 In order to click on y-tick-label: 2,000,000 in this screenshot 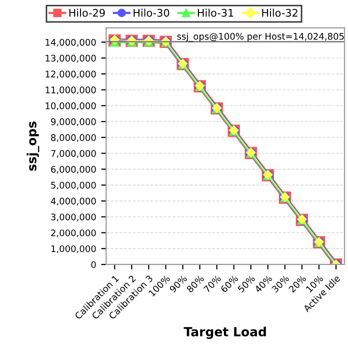, I will do `click(73, 233)`.